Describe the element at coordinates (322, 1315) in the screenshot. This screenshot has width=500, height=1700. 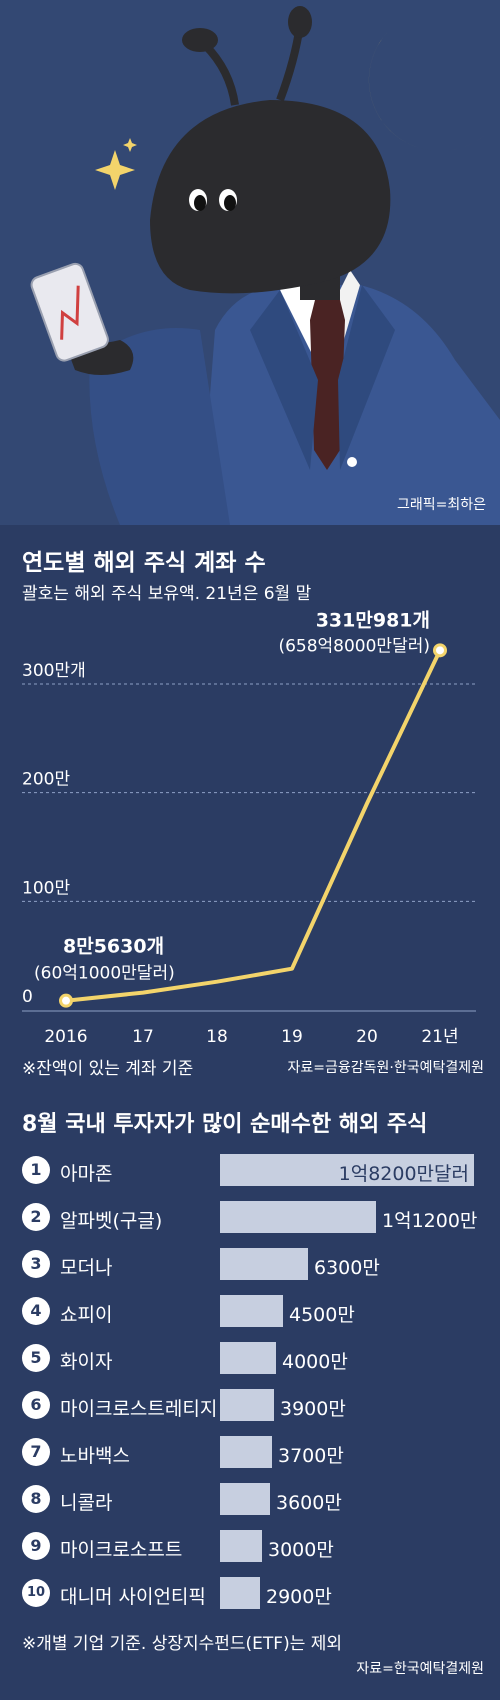
I see `value-label: 4500만` at that location.